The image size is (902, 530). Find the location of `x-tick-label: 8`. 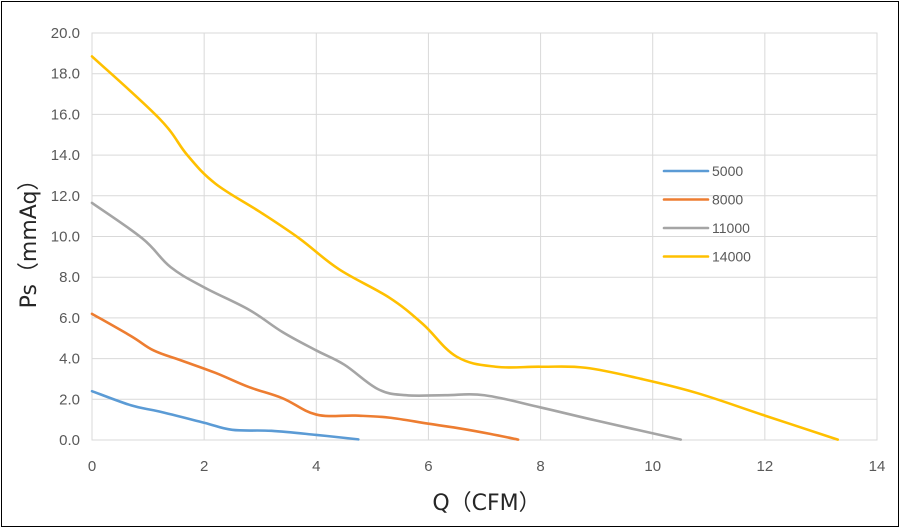

x-tick-label: 8 is located at coordinates (540, 466).